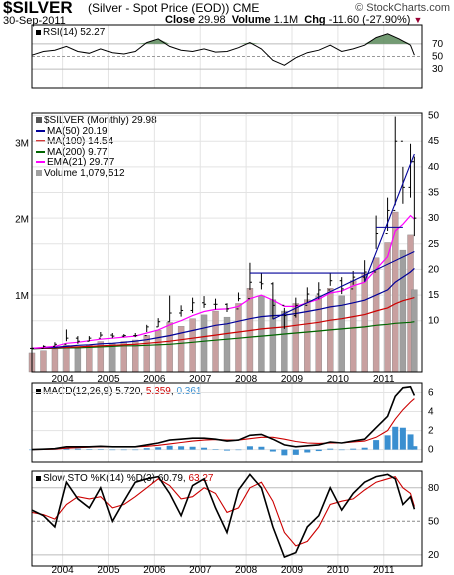 The width and height of the screenshot is (454, 575). I want to click on down-arrow-icon: ▼, so click(418, 20).